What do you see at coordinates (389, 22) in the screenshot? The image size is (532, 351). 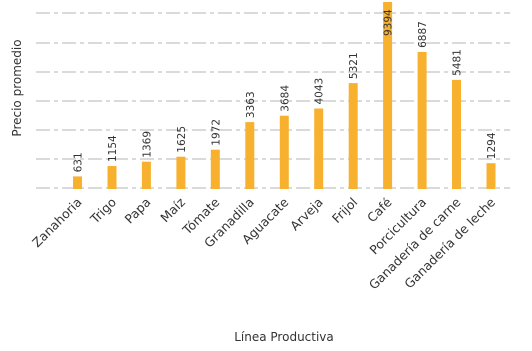 I see `data-label: 9394` at bounding box center [389, 22].